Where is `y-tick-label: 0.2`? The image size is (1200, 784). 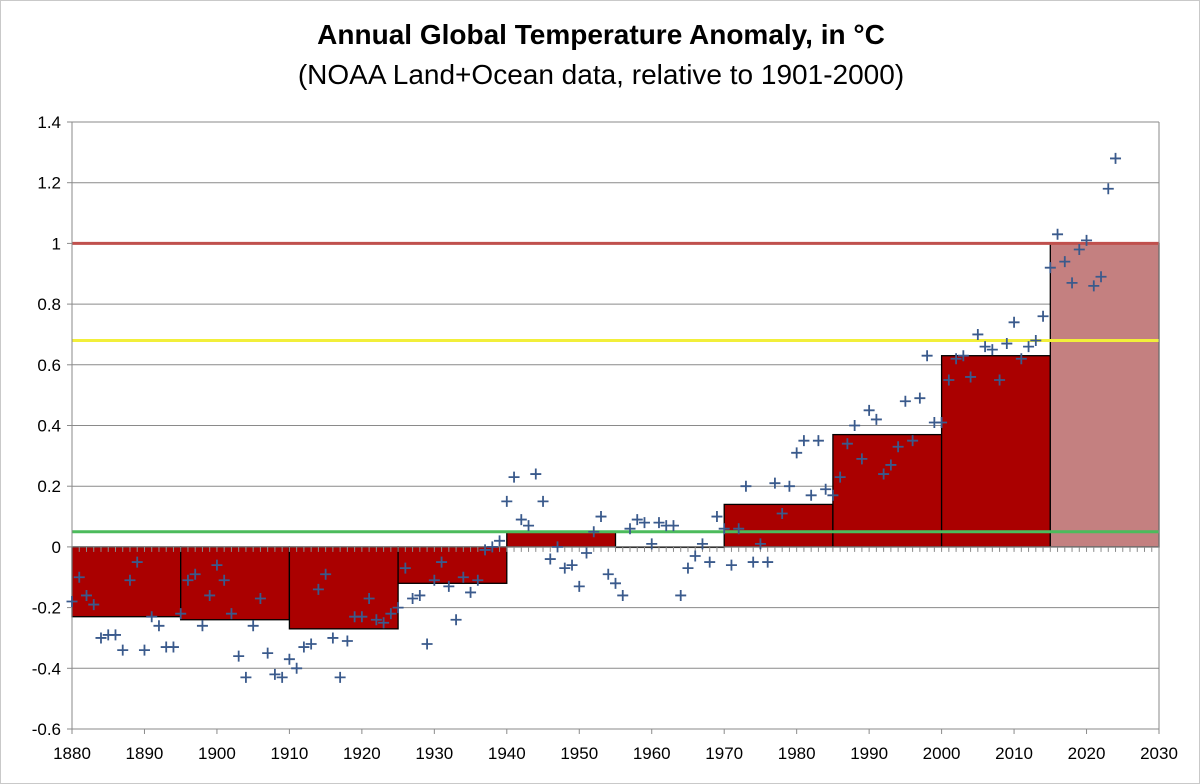
y-tick-label: 0.2 is located at coordinates (49, 486).